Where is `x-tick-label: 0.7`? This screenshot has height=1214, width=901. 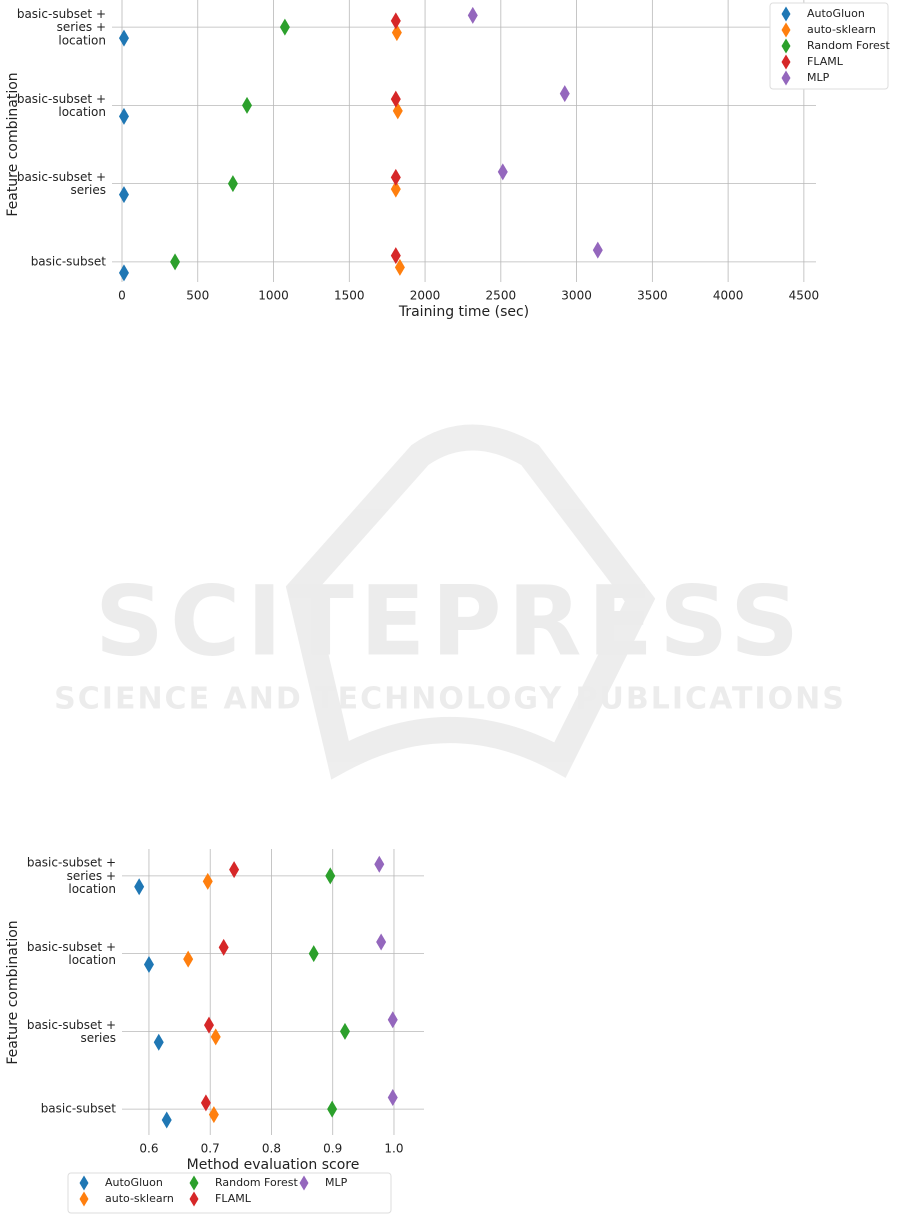
x-tick-label: 0.7 is located at coordinates (210, 1149).